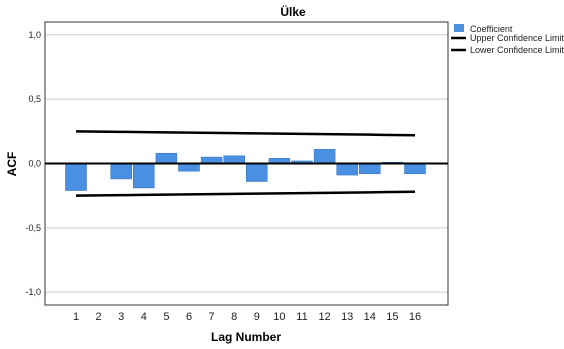  Describe the element at coordinates (257, 317) in the screenshot. I see `x-tick-label: 9` at that location.